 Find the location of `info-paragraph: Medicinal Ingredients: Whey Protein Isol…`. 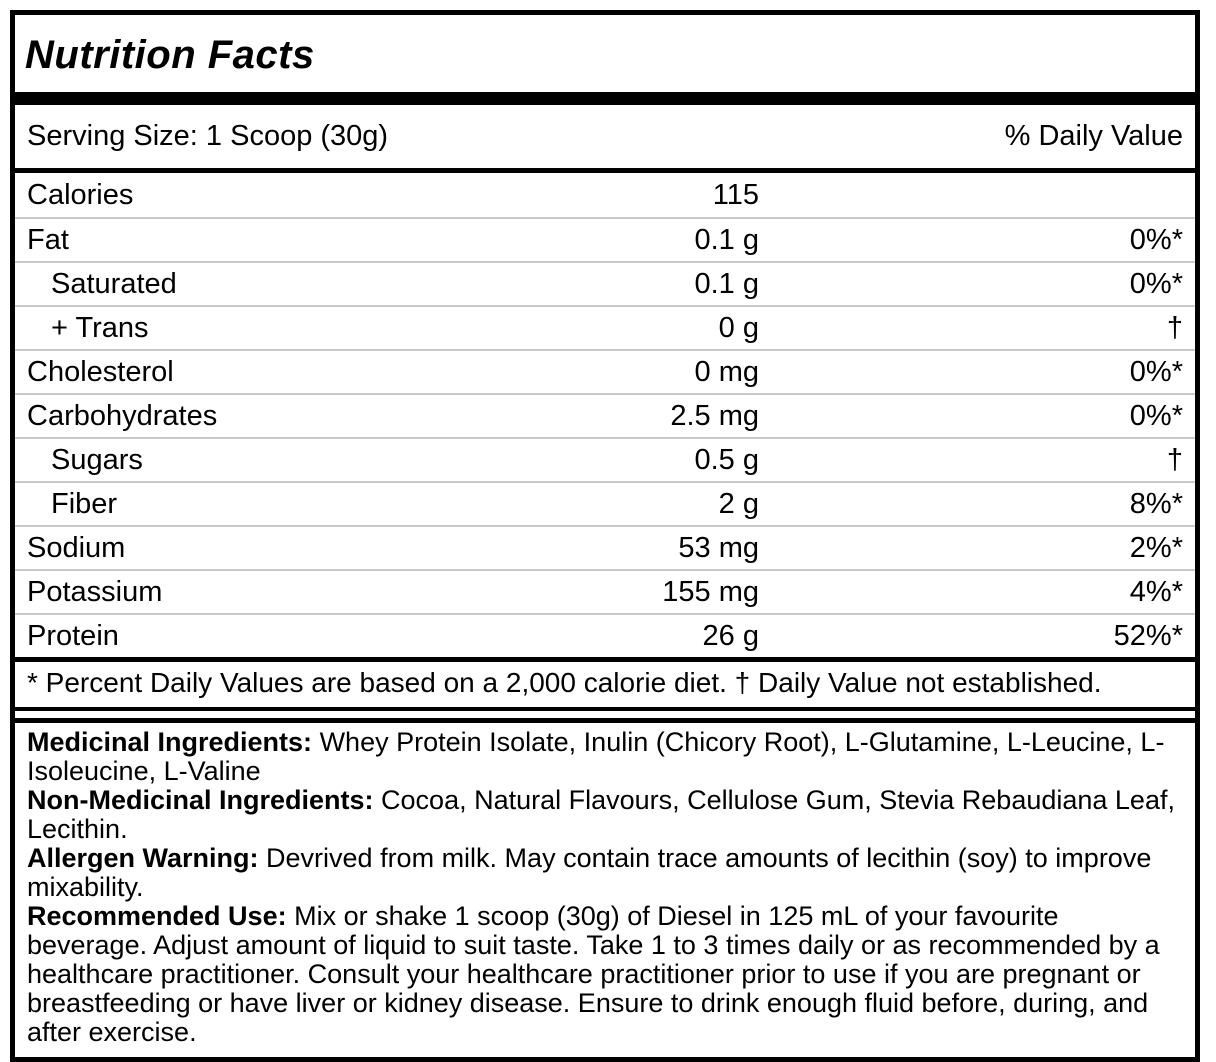

info-paragraph: Medicinal Ingredients: Whey Protein Isol… is located at coordinates (605, 757).